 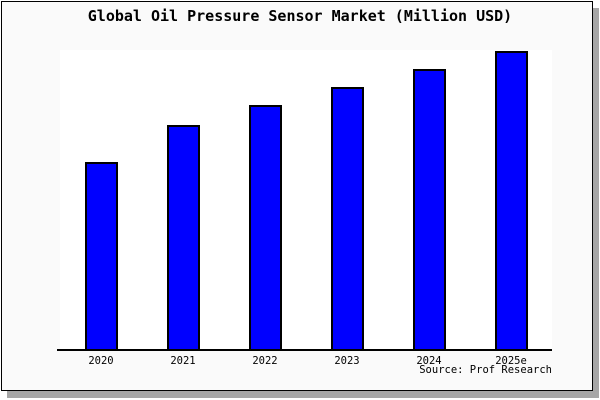 I want to click on bar-2020, so click(x=101, y=256).